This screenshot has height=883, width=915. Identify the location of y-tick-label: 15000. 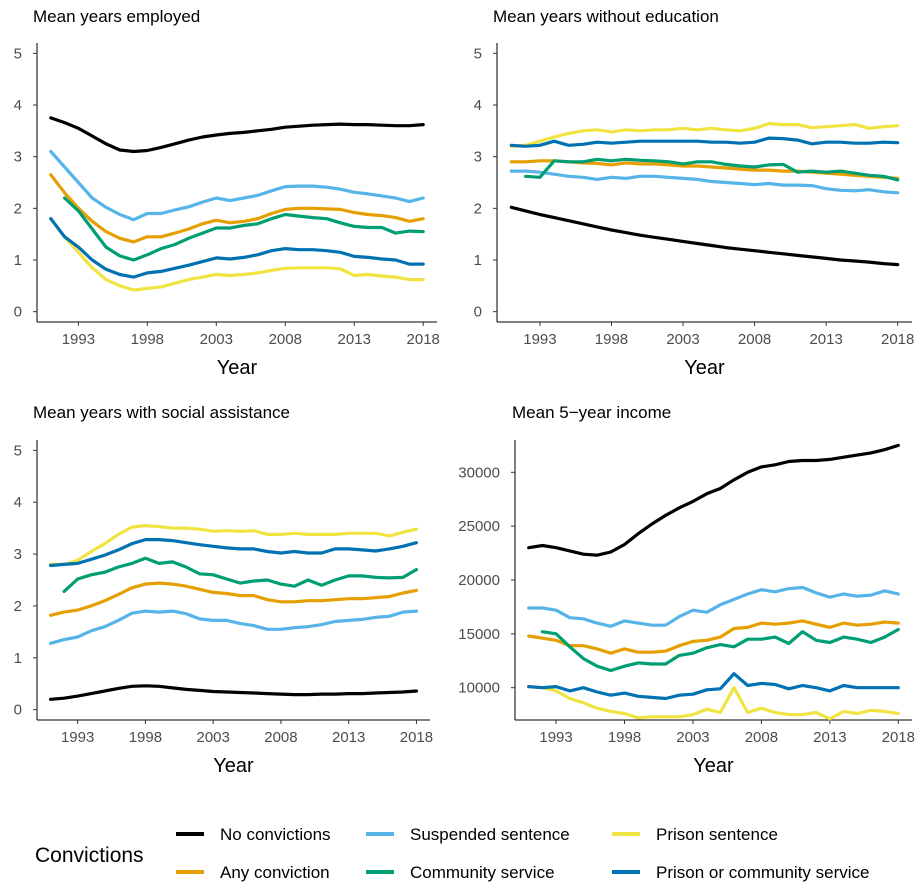
(479, 634).